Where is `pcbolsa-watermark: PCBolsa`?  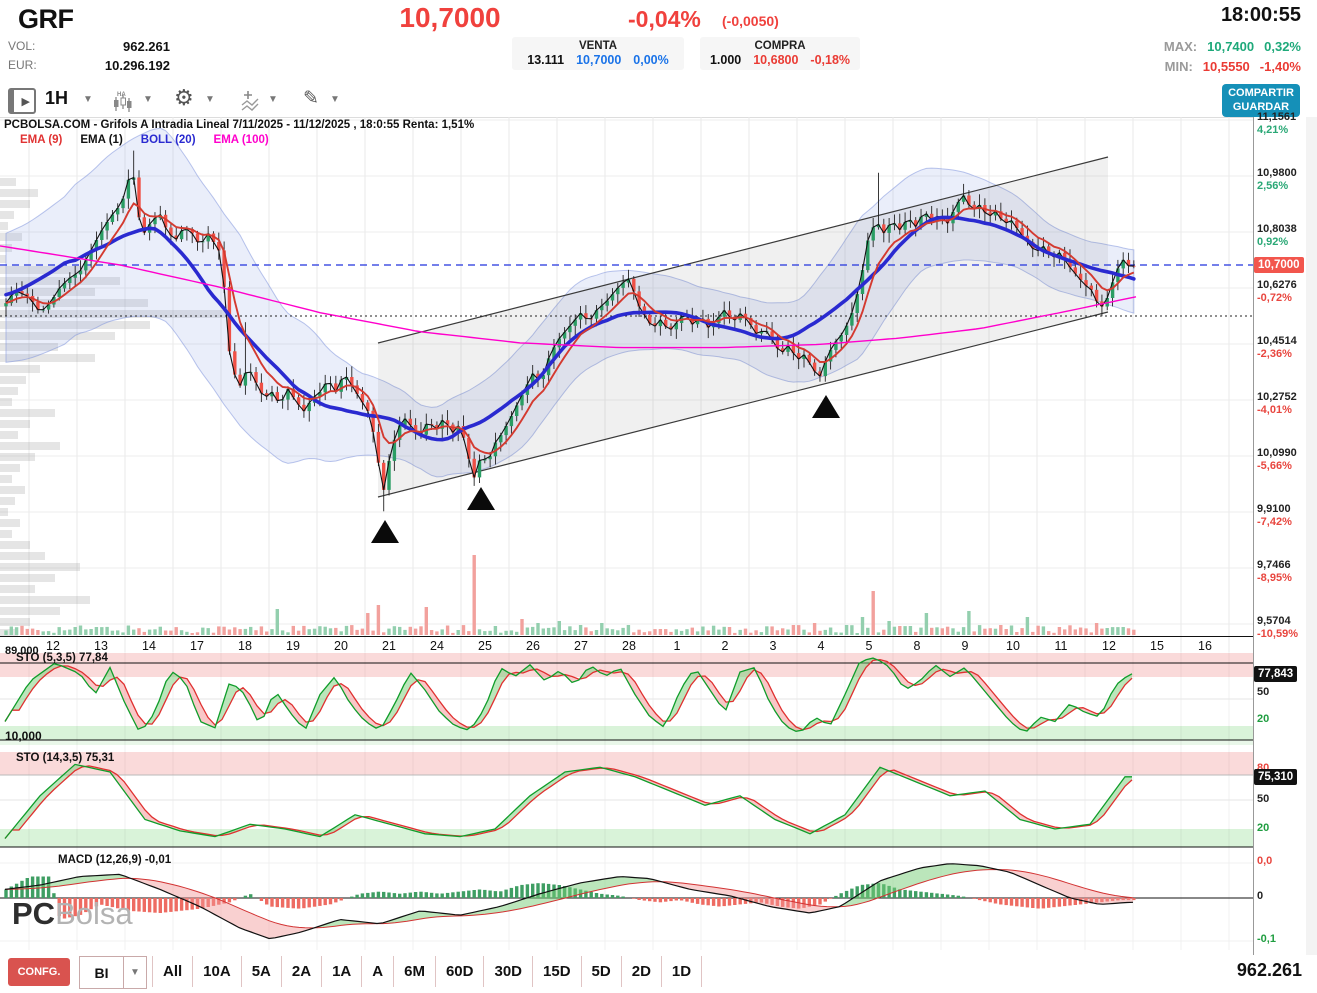 pcbolsa-watermark: PCBolsa is located at coordinates (72, 914).